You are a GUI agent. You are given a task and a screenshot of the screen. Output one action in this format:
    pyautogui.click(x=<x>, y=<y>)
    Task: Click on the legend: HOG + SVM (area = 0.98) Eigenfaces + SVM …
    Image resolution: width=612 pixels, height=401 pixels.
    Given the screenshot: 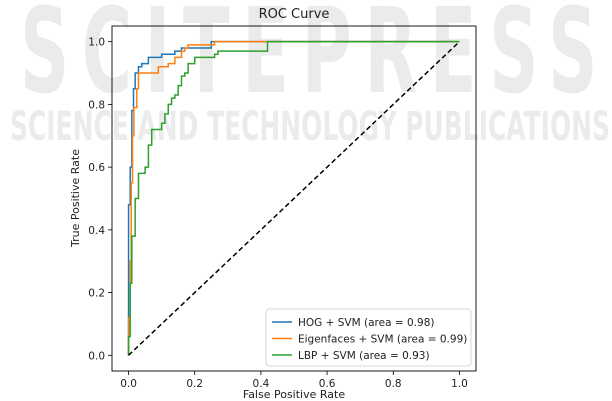 What is the action you would take?
    pyautogui.click(x=368, y=337)
    